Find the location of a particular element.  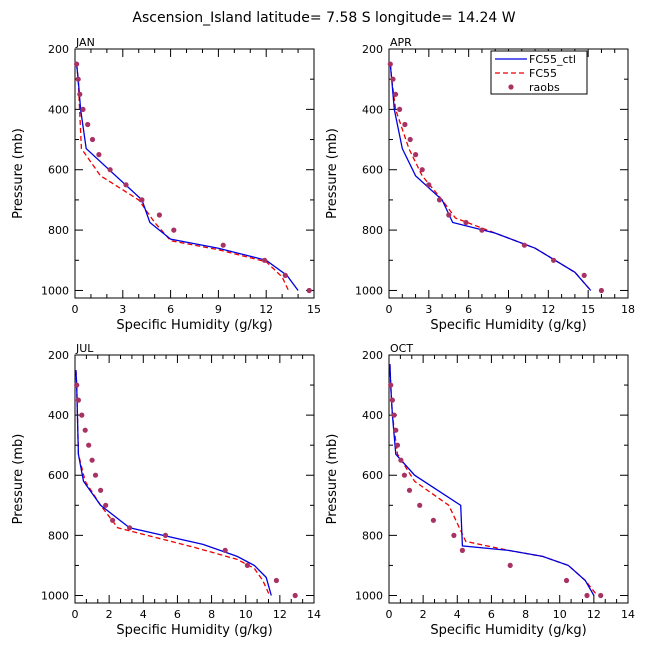

panel-label: APR is located at coordinates (401, 42).